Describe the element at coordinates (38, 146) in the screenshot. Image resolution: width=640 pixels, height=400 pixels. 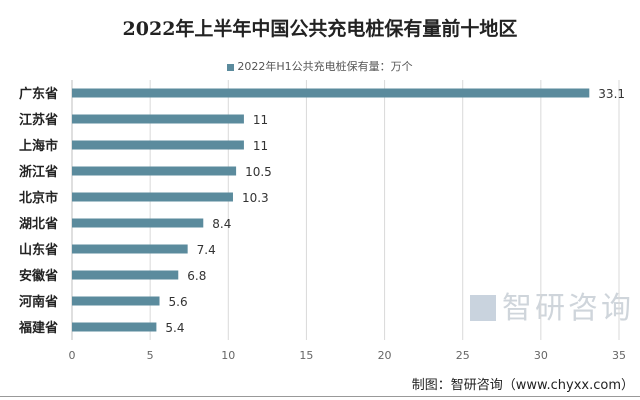
I see `category-label: 上海市` at that location.